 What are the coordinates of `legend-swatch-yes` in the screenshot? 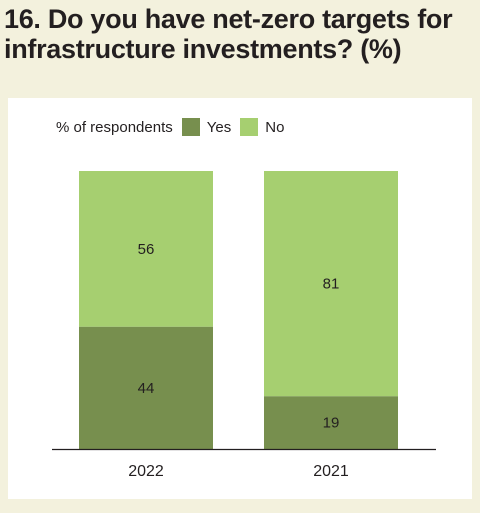 It's located at (190, 127).